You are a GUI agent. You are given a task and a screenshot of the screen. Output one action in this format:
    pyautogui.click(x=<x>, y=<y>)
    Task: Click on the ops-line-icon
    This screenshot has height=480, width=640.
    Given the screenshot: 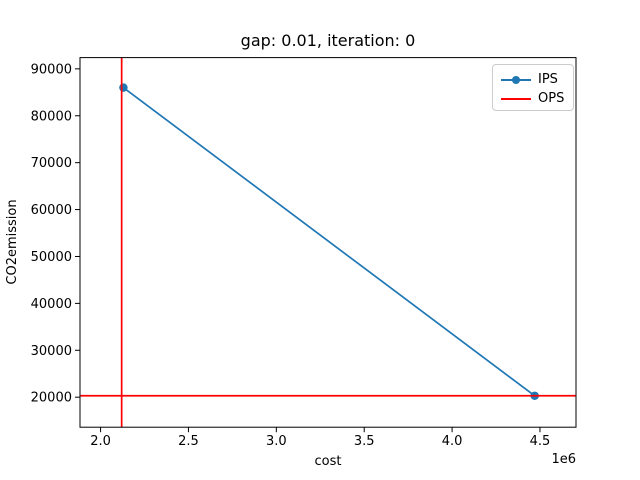 What is the action you would take?
    pyautogui.click(x=516, y=98)
    